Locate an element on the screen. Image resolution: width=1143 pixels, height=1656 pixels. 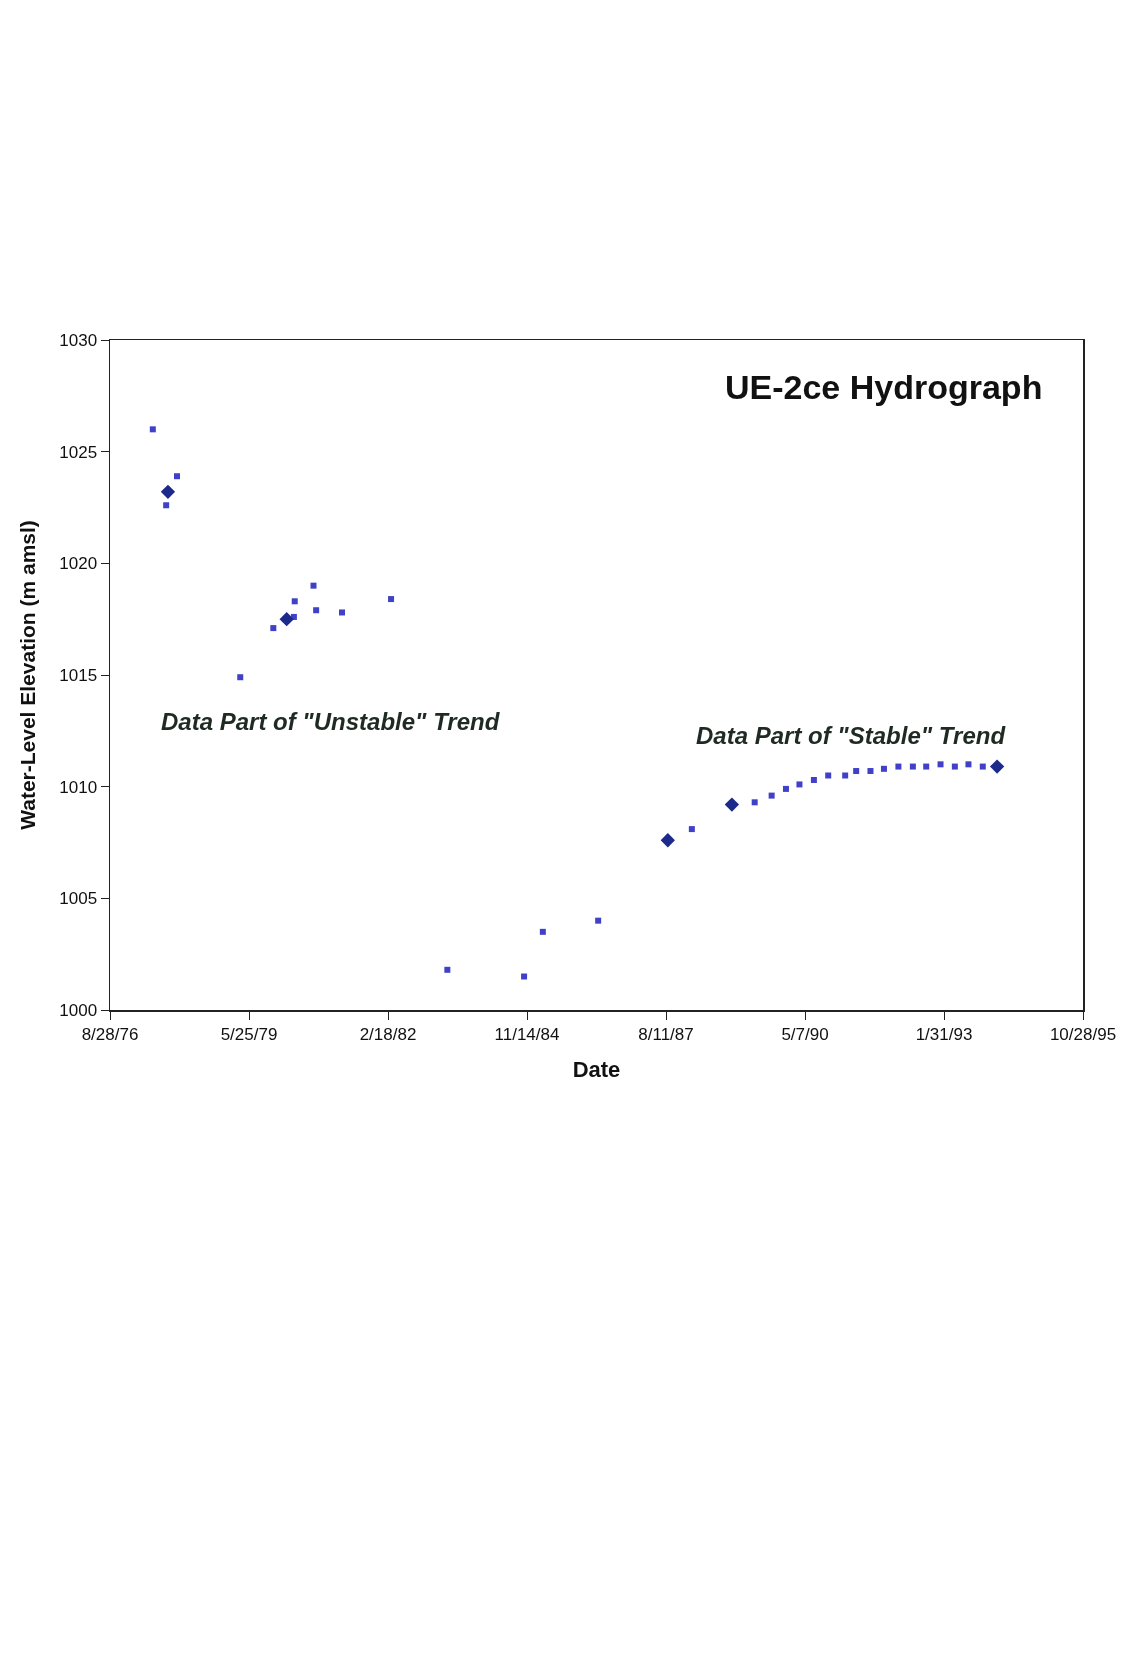
annotation: Data Part of "Stable" Trend is located at coordinates (851, 735).